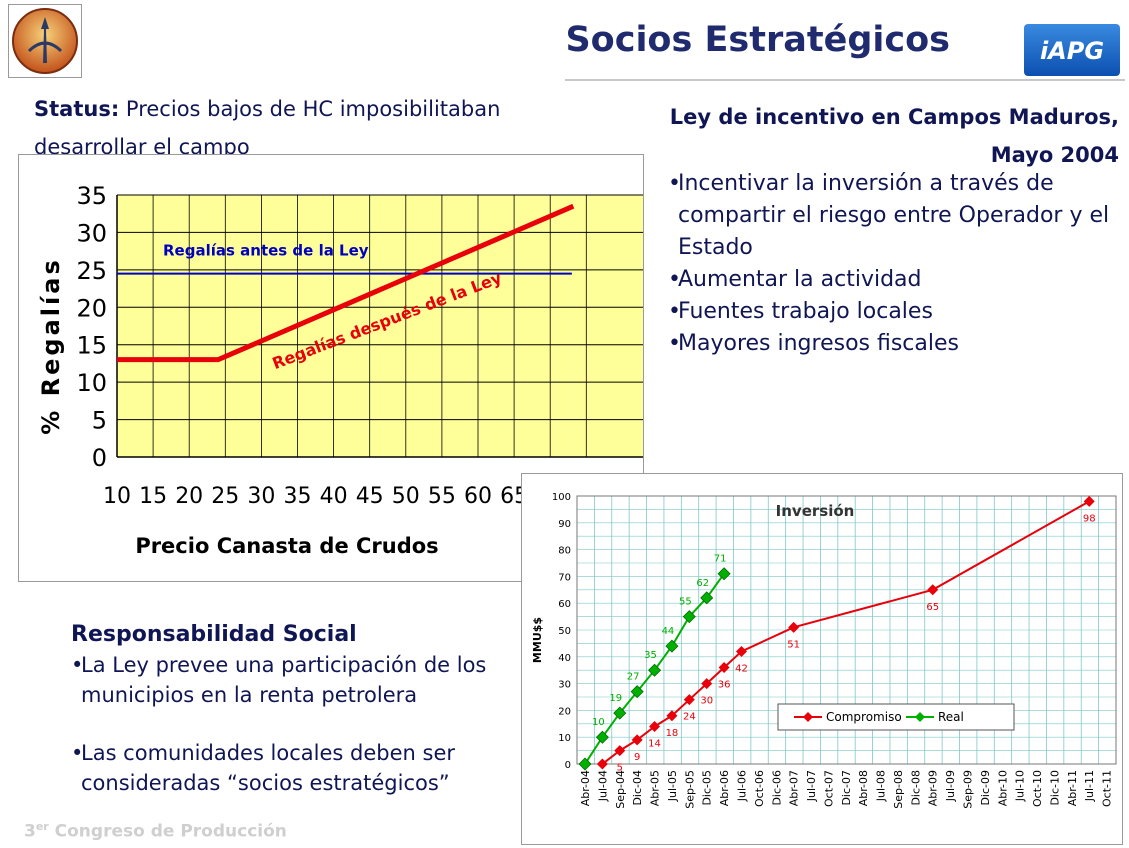  I want to click on status-text-line1: Precios bajos de HC imposibilitaban, so click(313, 109).